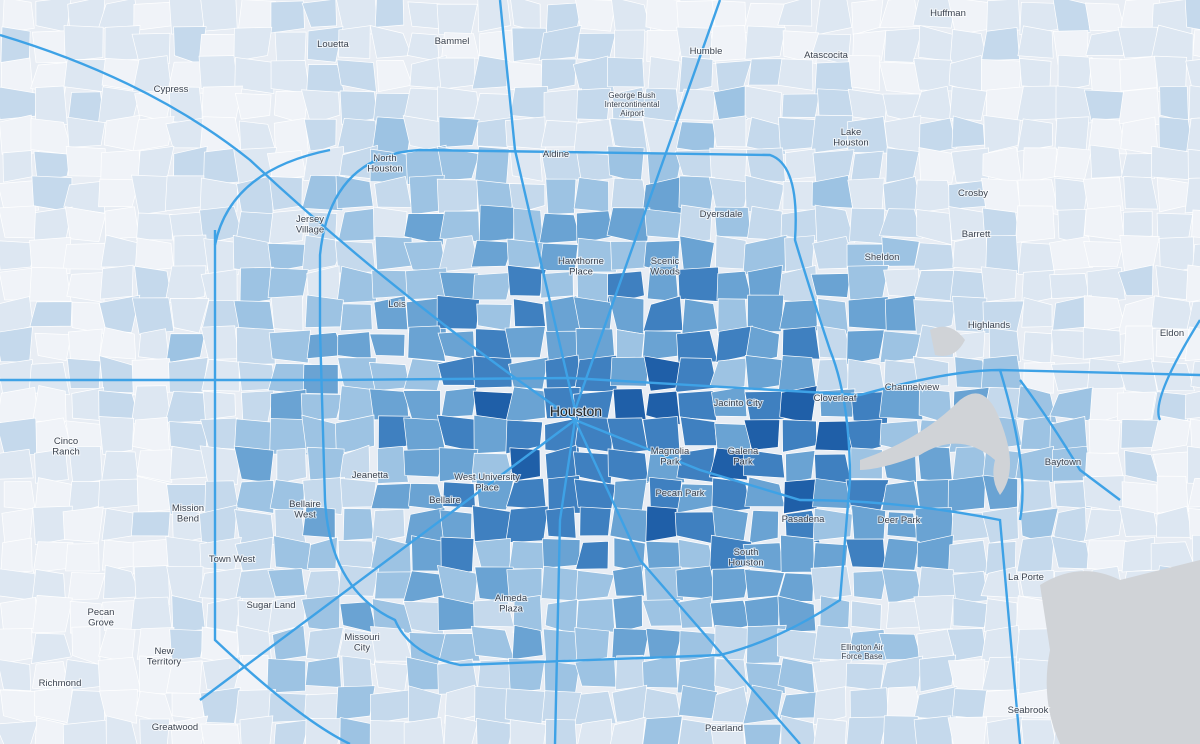 The height and width of the screenshot is (744, 1200). I want to click on place-label: West University Place, so click(487, 483).